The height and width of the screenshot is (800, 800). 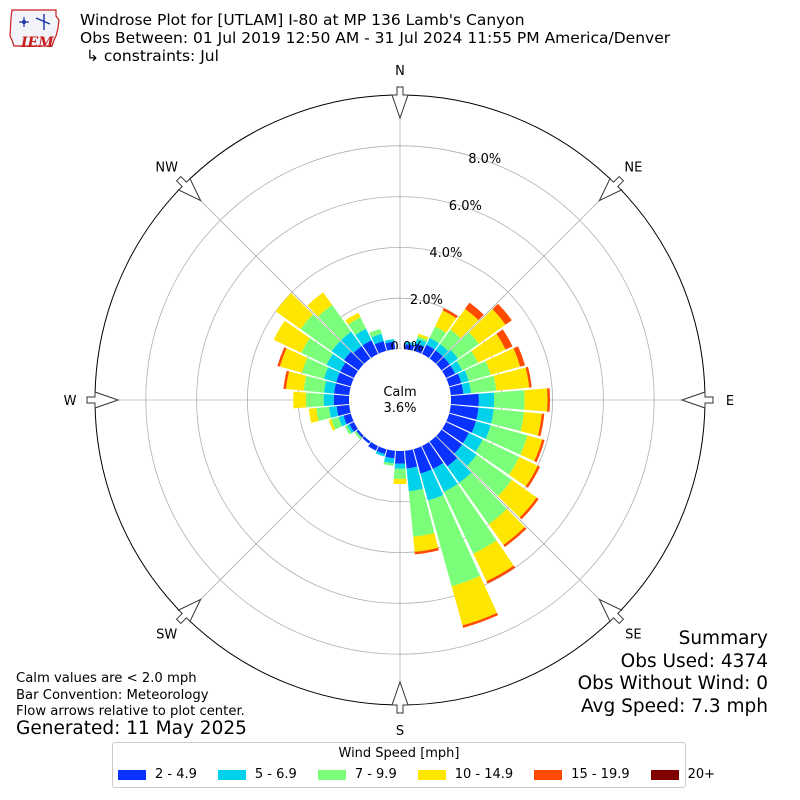 I want to click on direction-label: N, so click(x=400, y=71).